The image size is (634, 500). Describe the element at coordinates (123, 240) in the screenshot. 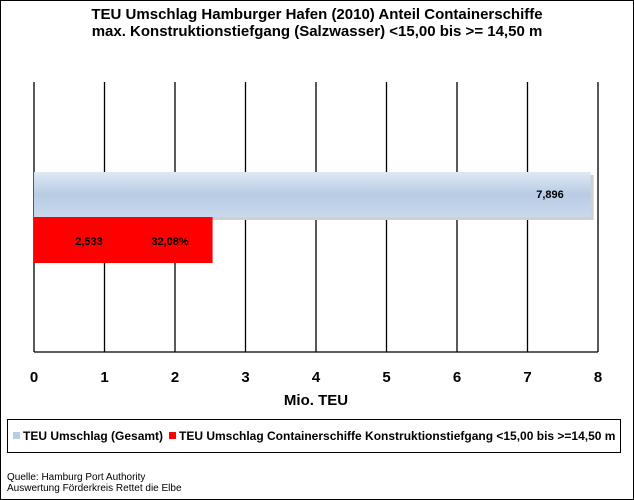

I see `bar-containerschiffe` at that location.